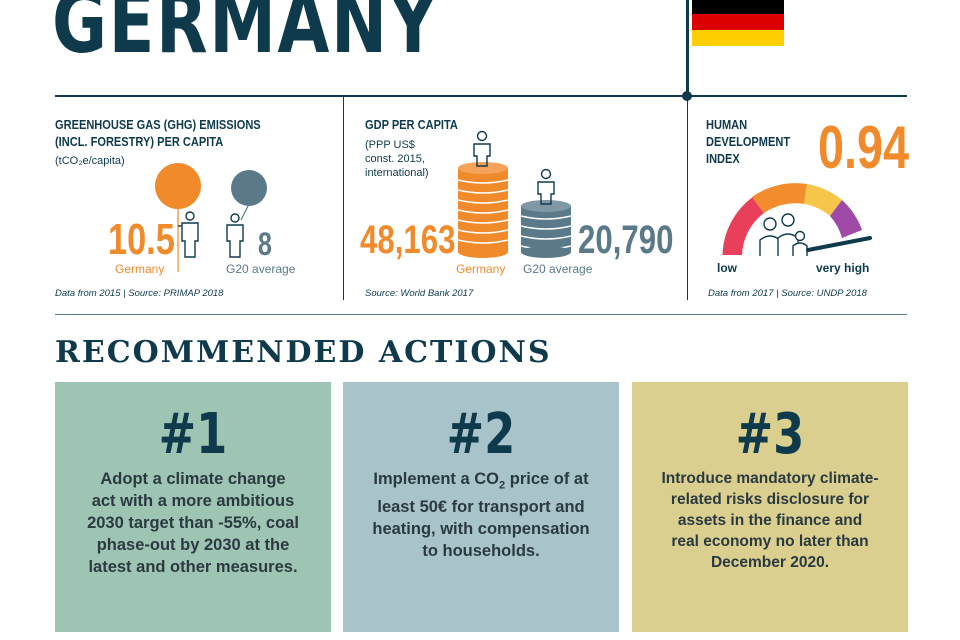  Describe the element at coordinates (193, 434) in the screenshot. I see `action-number-1: #1` at that location.